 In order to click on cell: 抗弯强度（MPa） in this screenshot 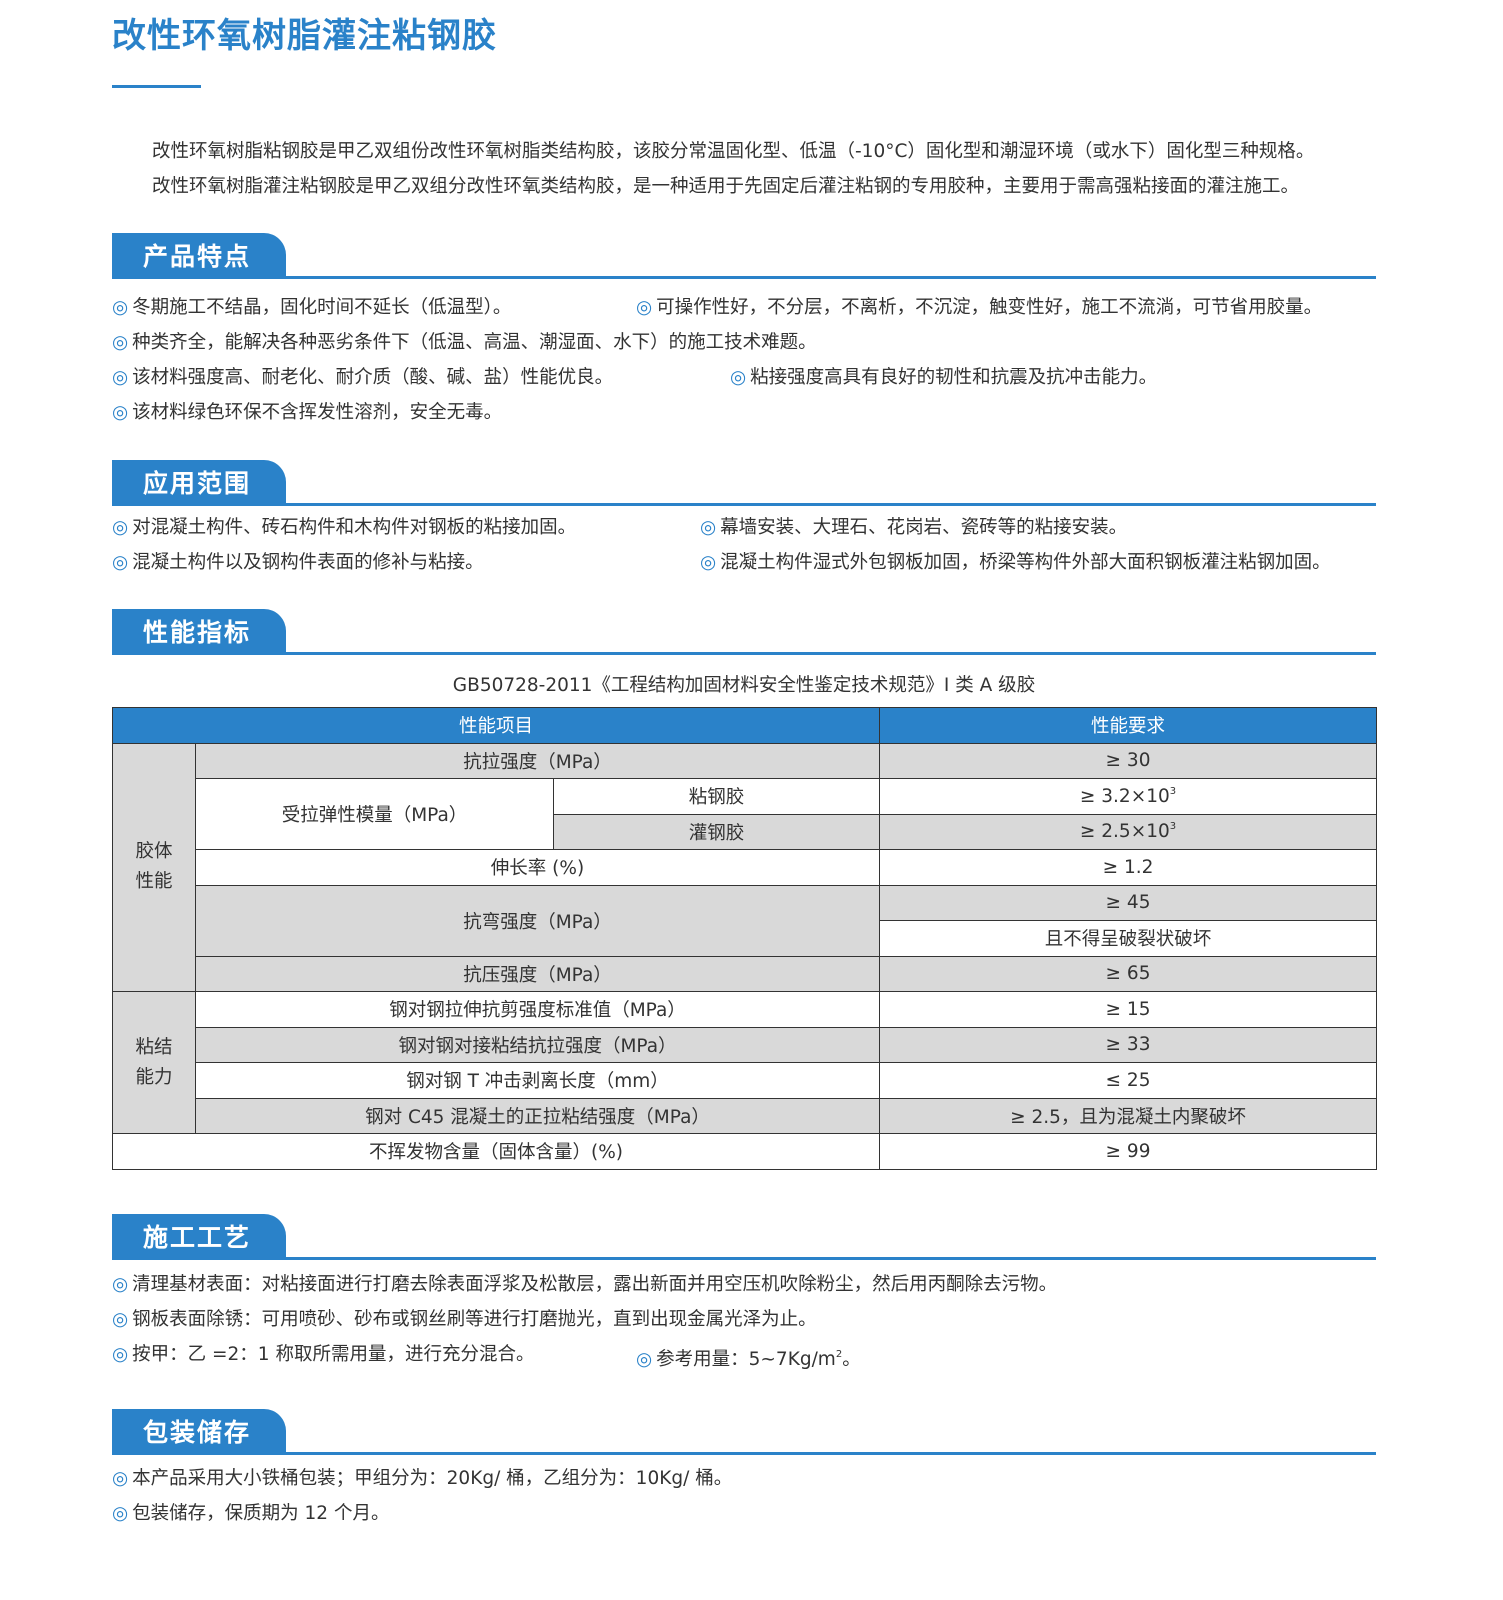, I will do `click(537, 920)`.